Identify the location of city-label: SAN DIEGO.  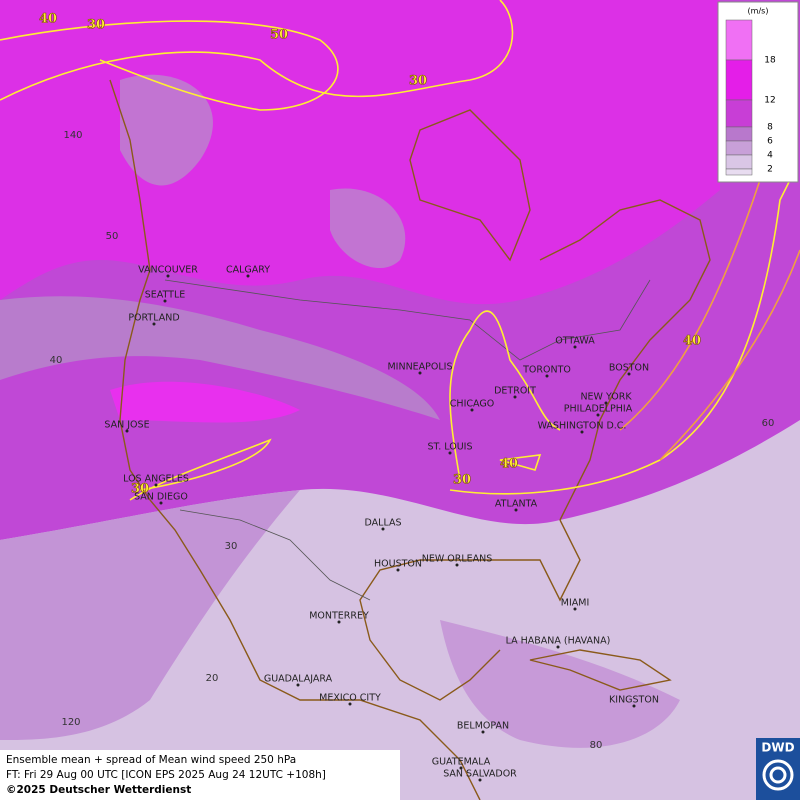
(161, 497).